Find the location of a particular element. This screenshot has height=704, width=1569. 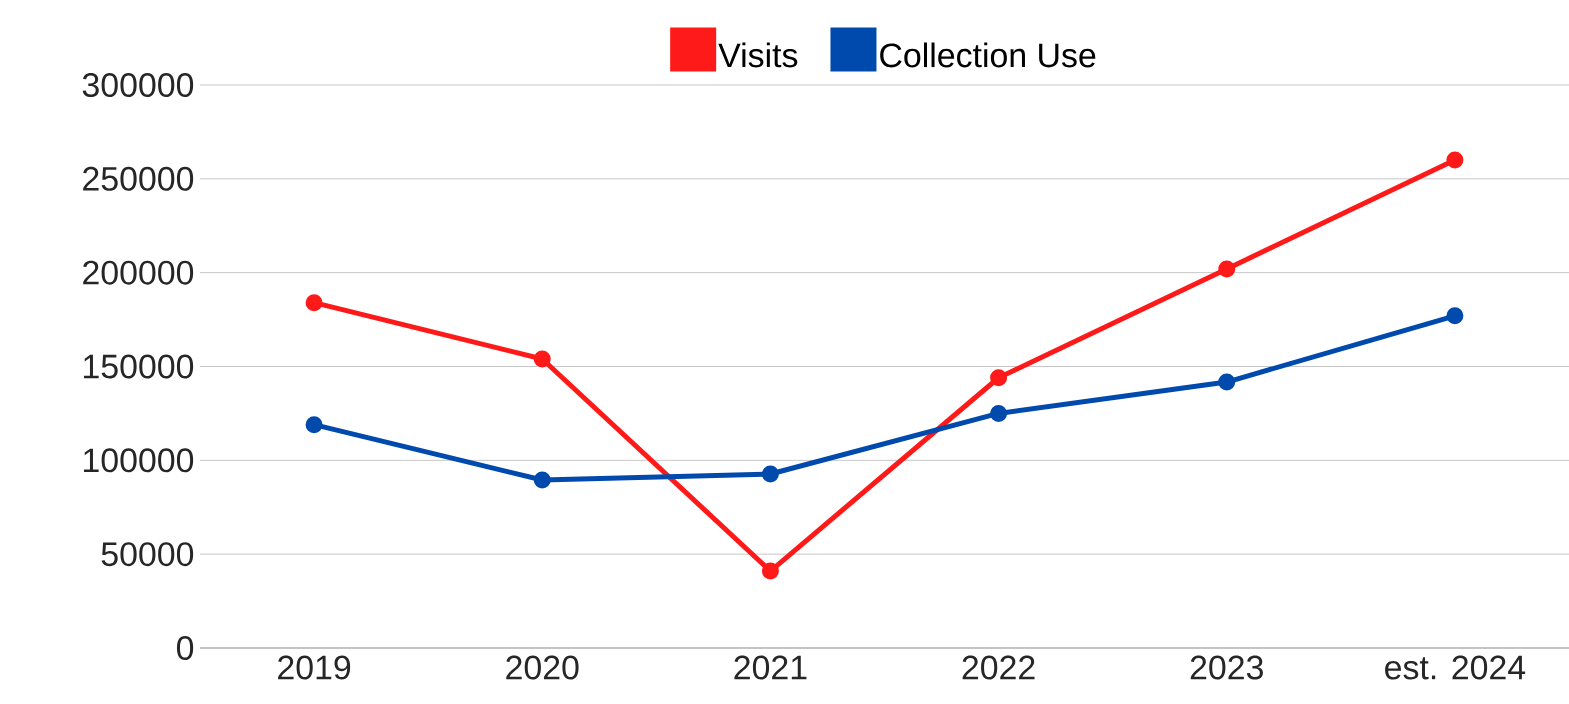

legend-label: Visits is located at coordinates (758, 55).